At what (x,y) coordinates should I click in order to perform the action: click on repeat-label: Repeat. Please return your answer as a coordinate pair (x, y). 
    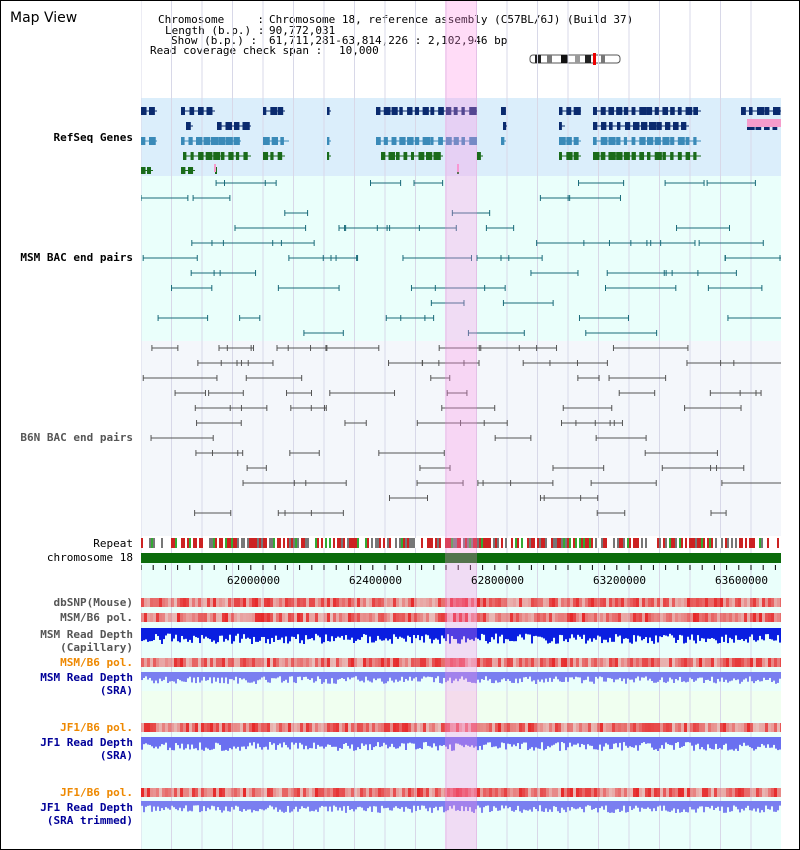
    Looking at the image, I should click on (113, 543).